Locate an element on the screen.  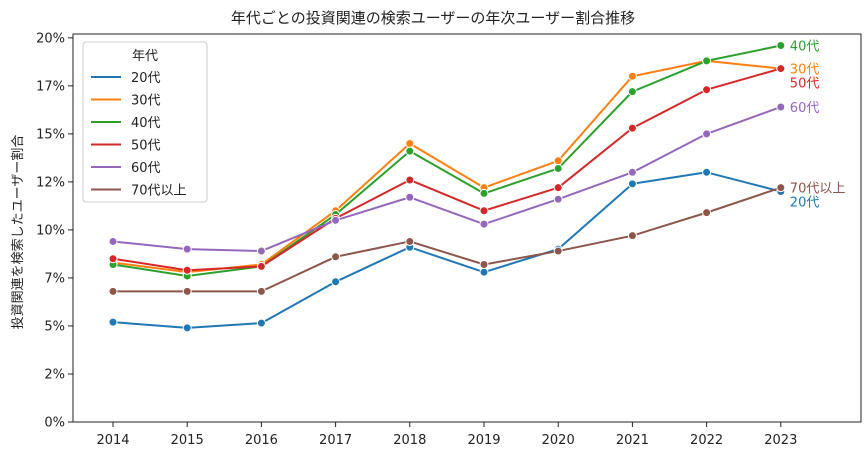
legend-item: 40代 is located at coordinates (126, 123).